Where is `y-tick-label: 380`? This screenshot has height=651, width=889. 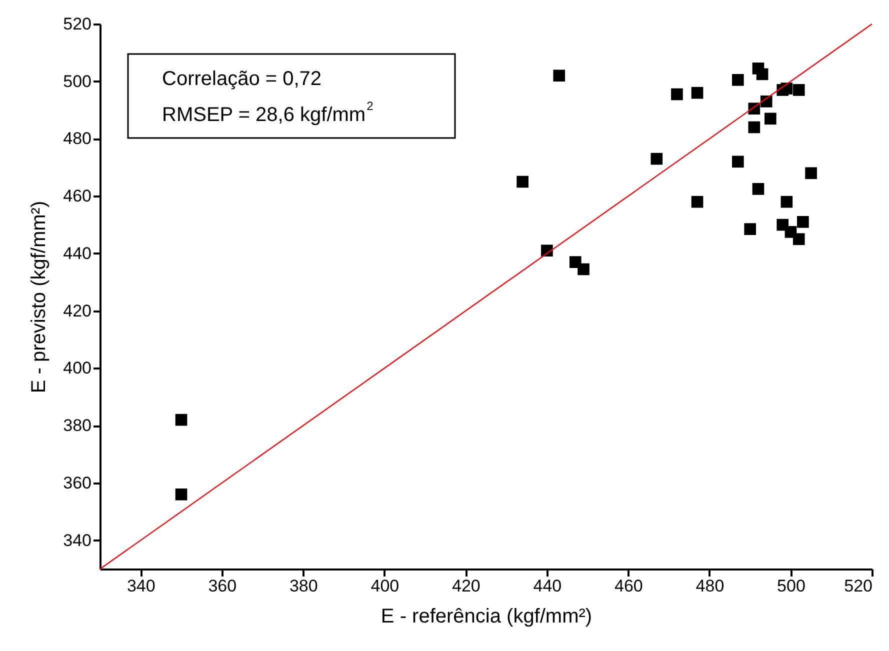 y-tick-label: 380 is located at coordinates (77, 426).